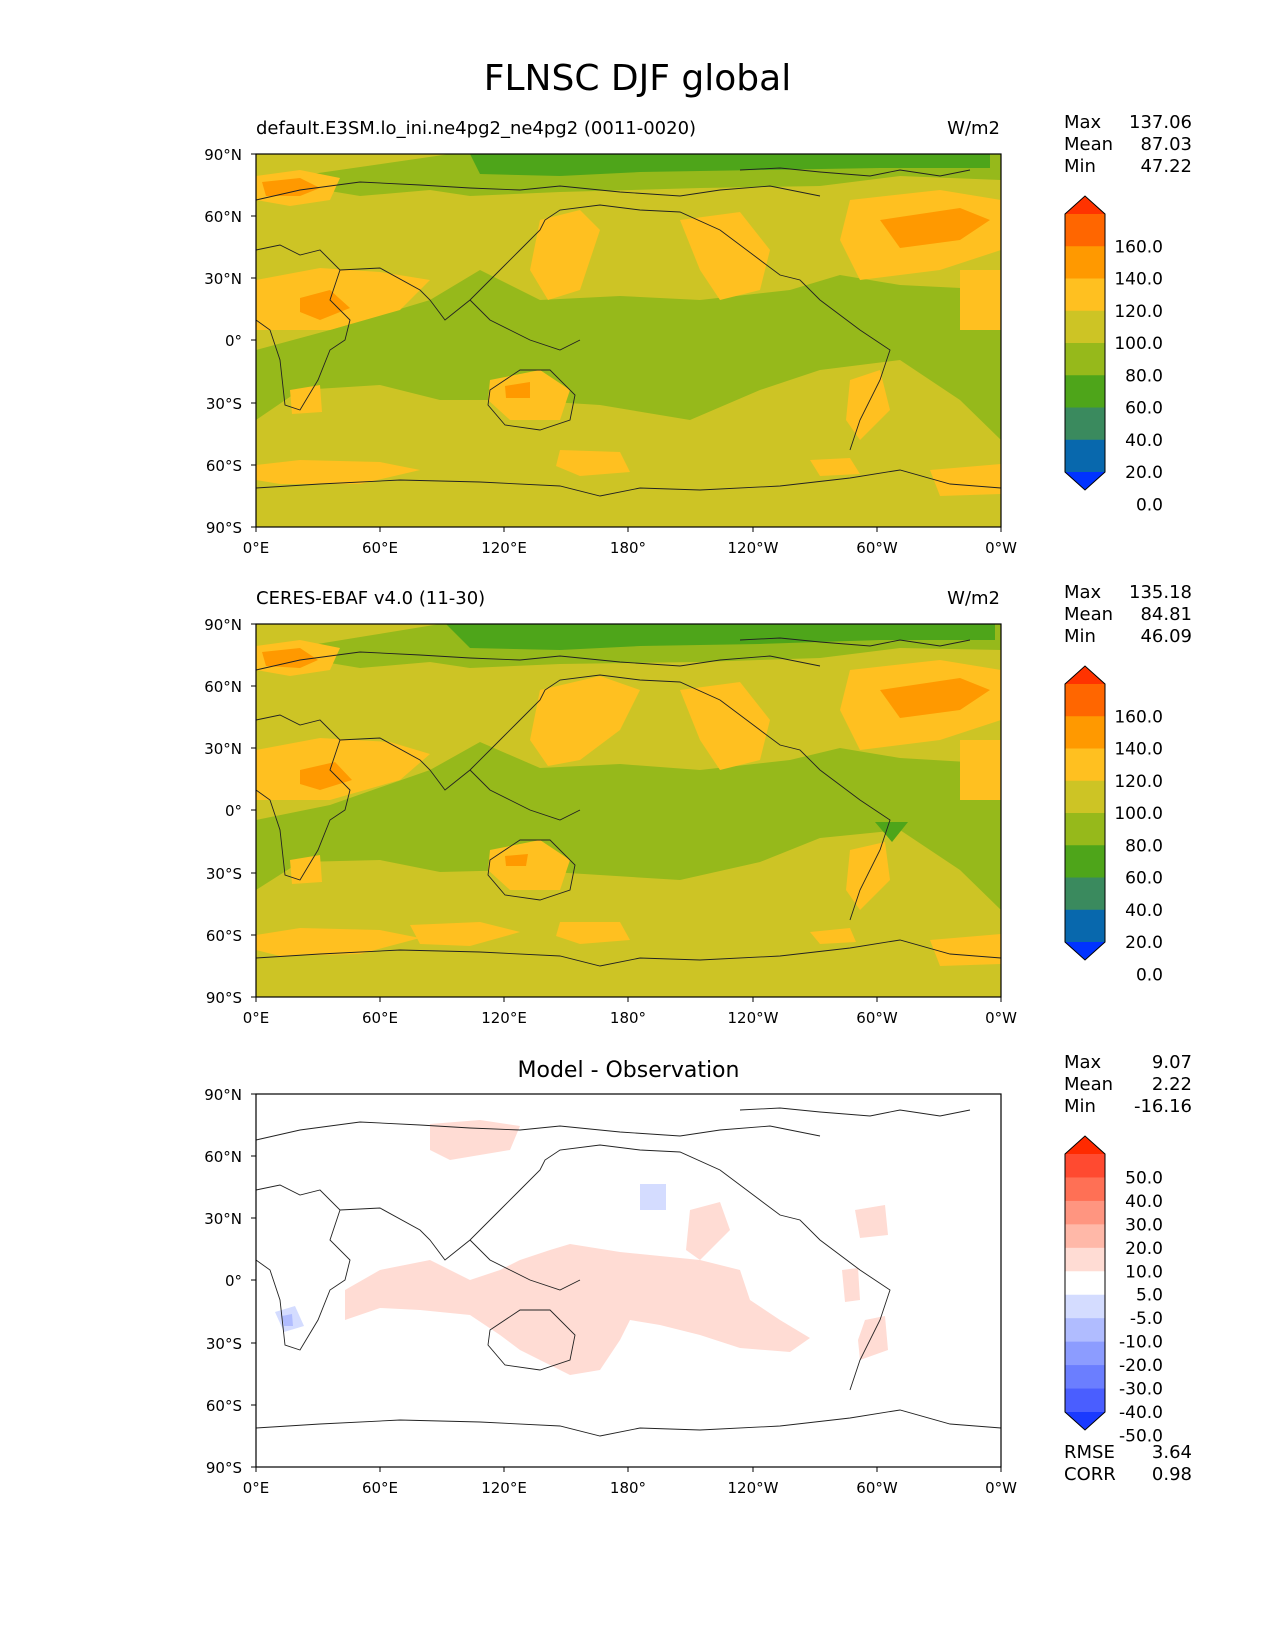 The width and height of the screenshot is (1275, 1650). What do you see at coordinates (1128, 1464) in the screenshot?
I see `error-stats-box: RMSE 3.64 CORR 0.98` at bounding box center [1128, 1464].